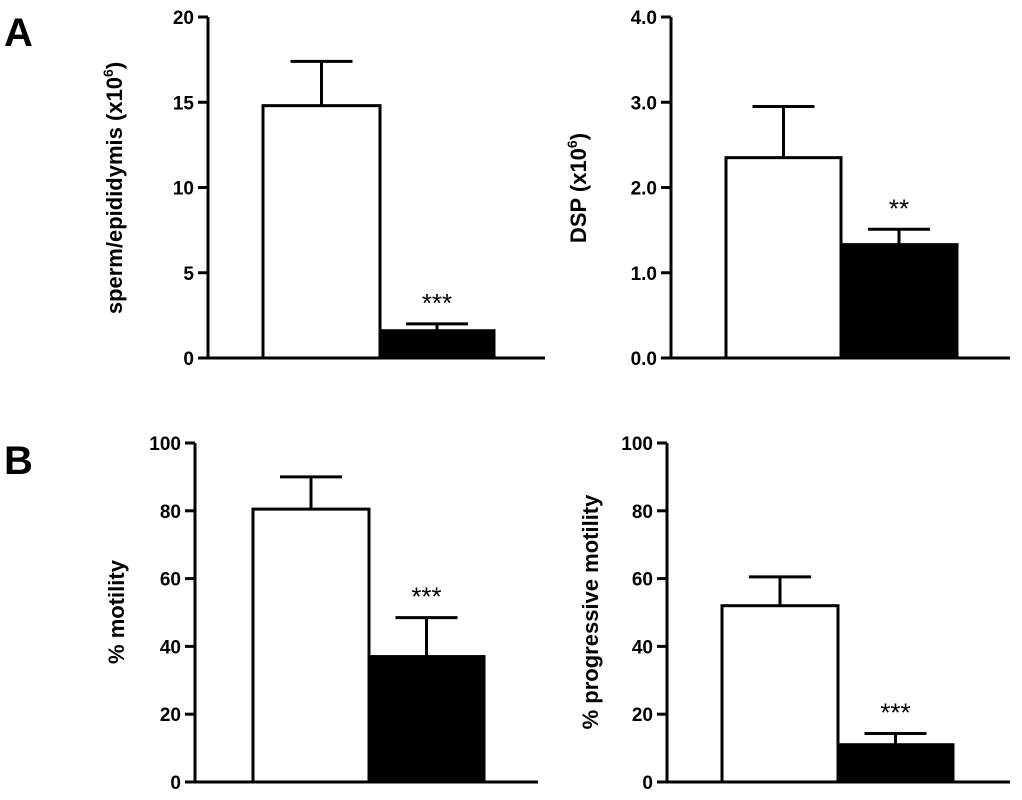 This screenshot has height=800, width=1022. I want to click on y-axis-label-main: % progressive motility, so click(590, 612).